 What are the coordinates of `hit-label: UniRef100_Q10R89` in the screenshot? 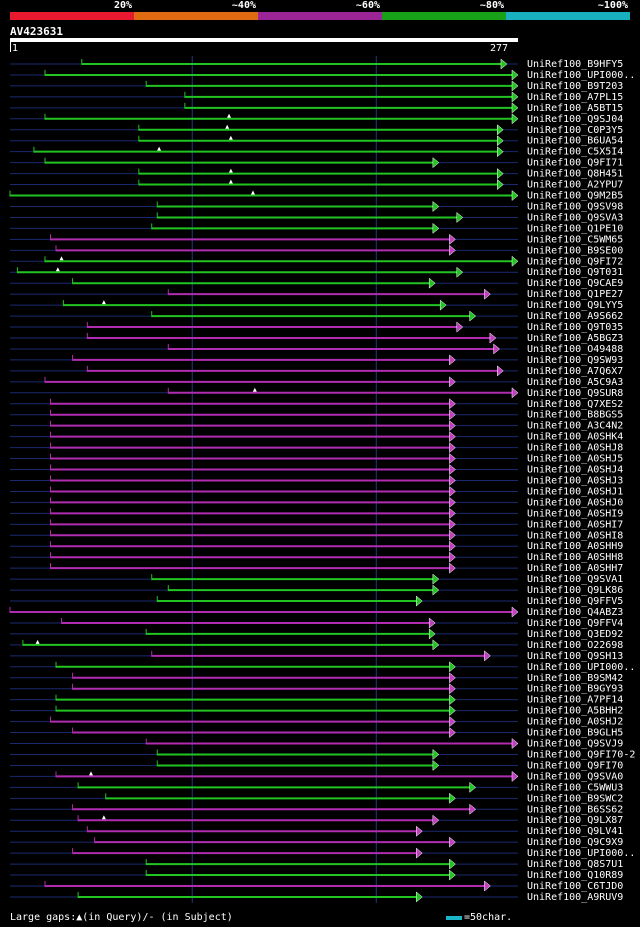 It's located at (575, 875).